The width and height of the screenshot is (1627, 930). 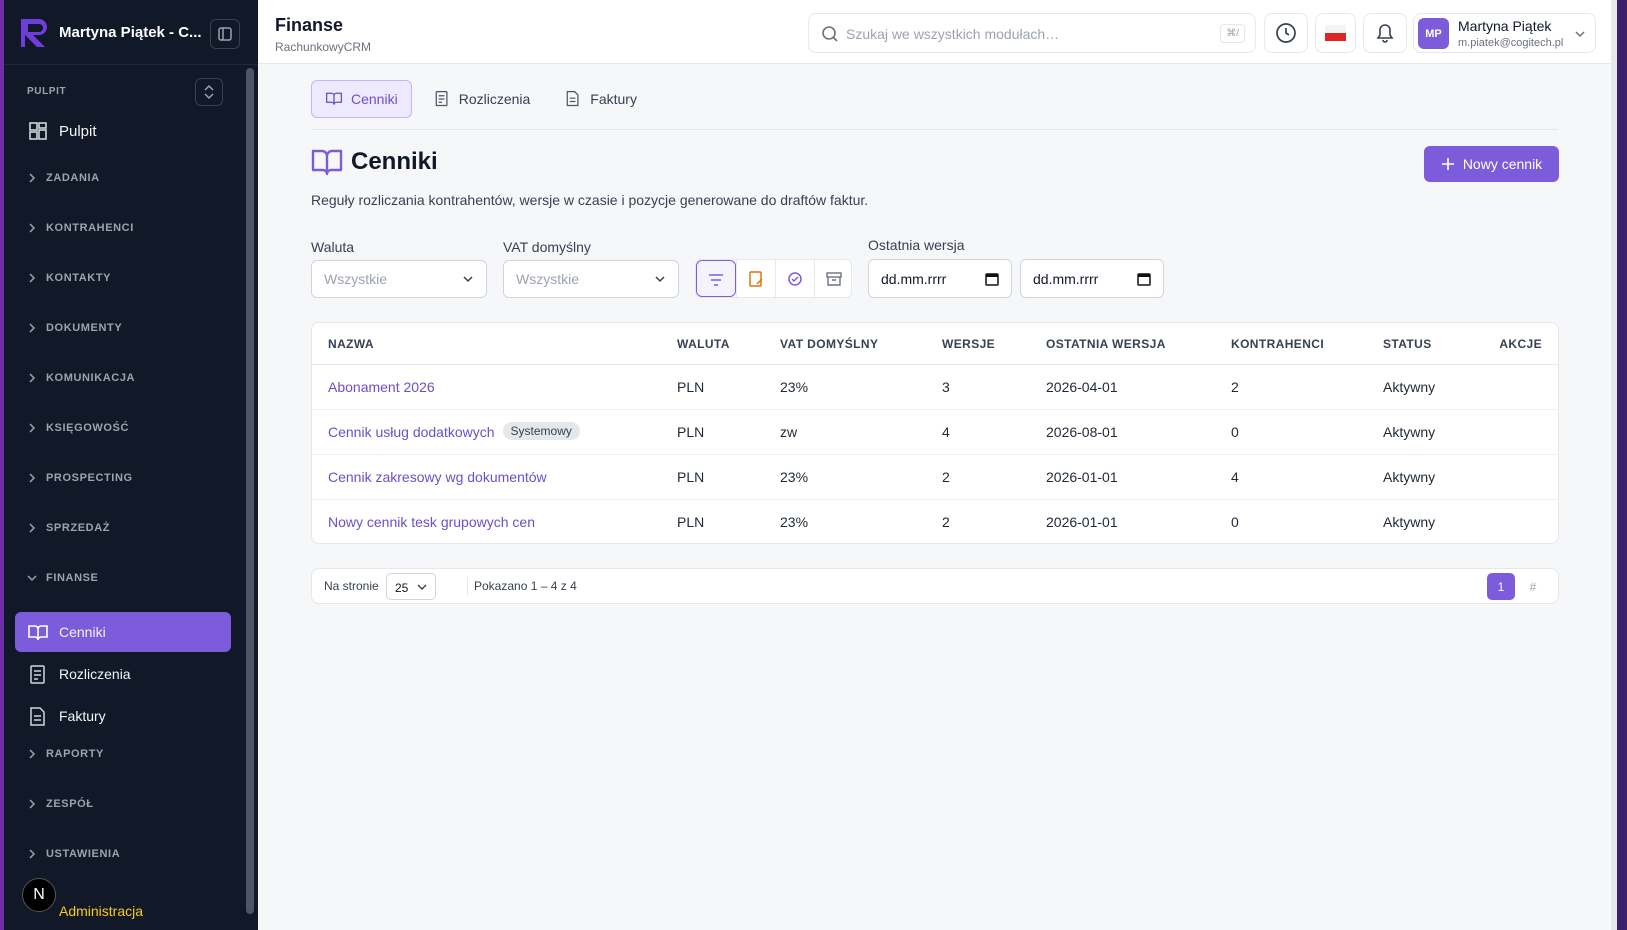 I want to click on row-name-link: Nowy cennik tesk grupowych cen, so click(x=431, y=522).